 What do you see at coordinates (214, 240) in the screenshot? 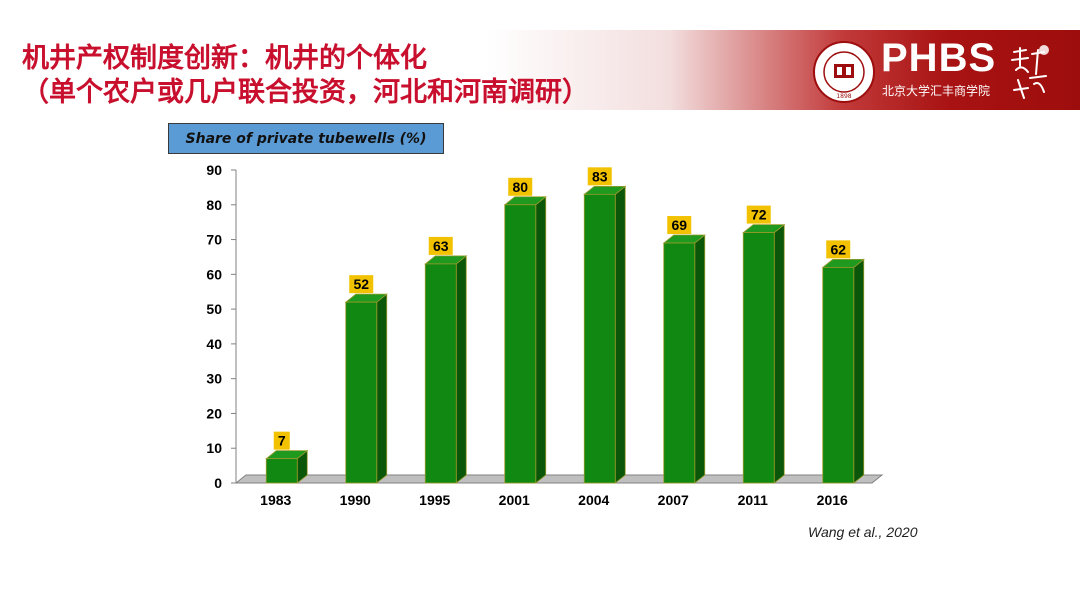
I see `y-tick-label: 70` at bounding box center [214, 240].